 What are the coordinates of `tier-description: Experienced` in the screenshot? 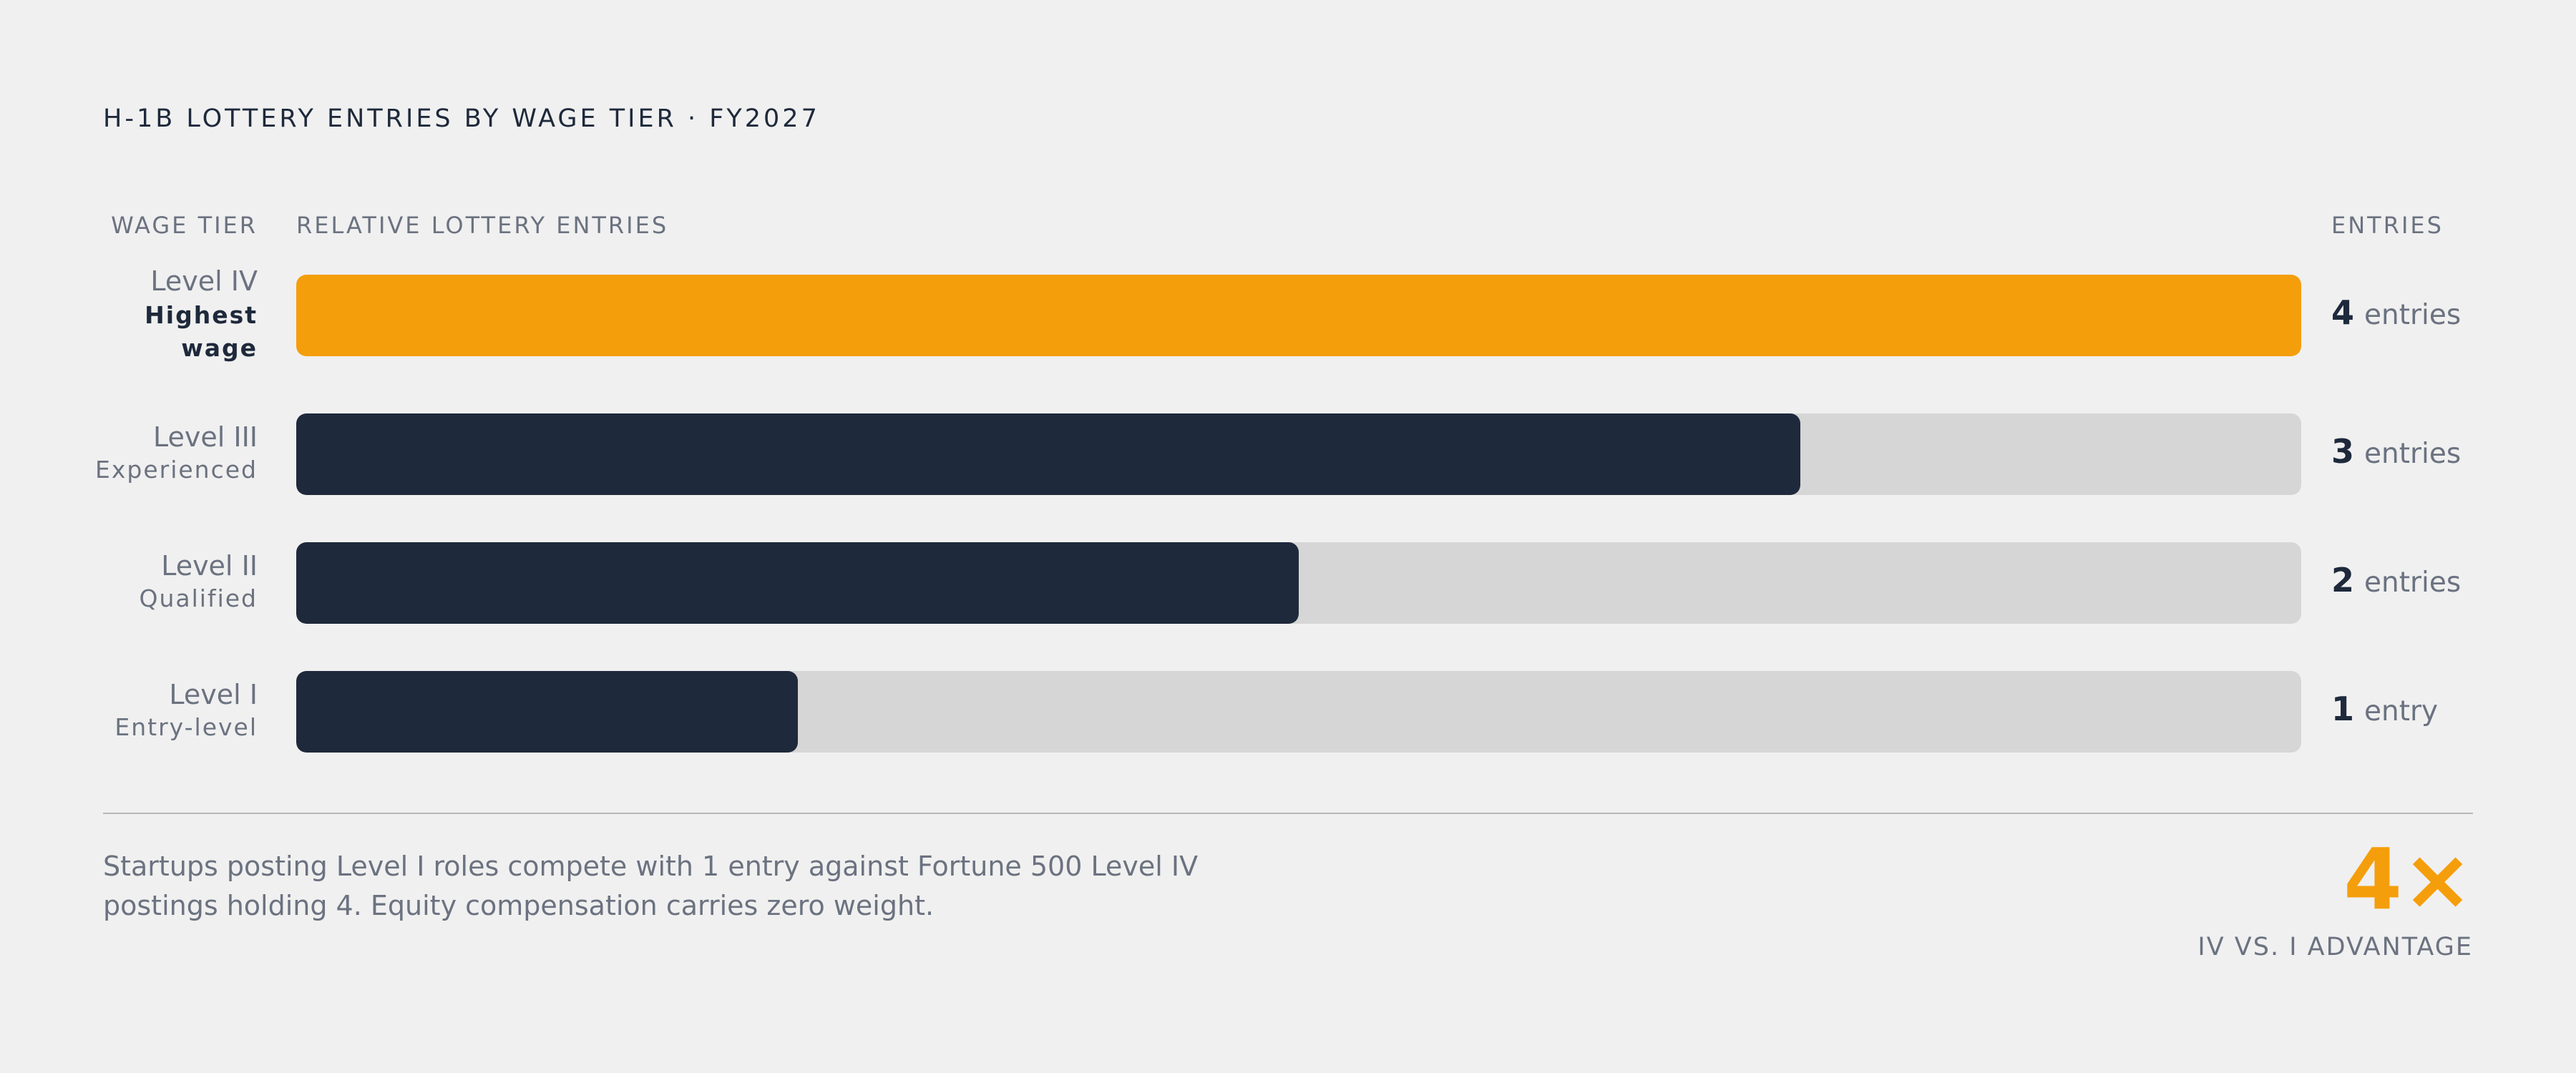 It's located at (176, 470).